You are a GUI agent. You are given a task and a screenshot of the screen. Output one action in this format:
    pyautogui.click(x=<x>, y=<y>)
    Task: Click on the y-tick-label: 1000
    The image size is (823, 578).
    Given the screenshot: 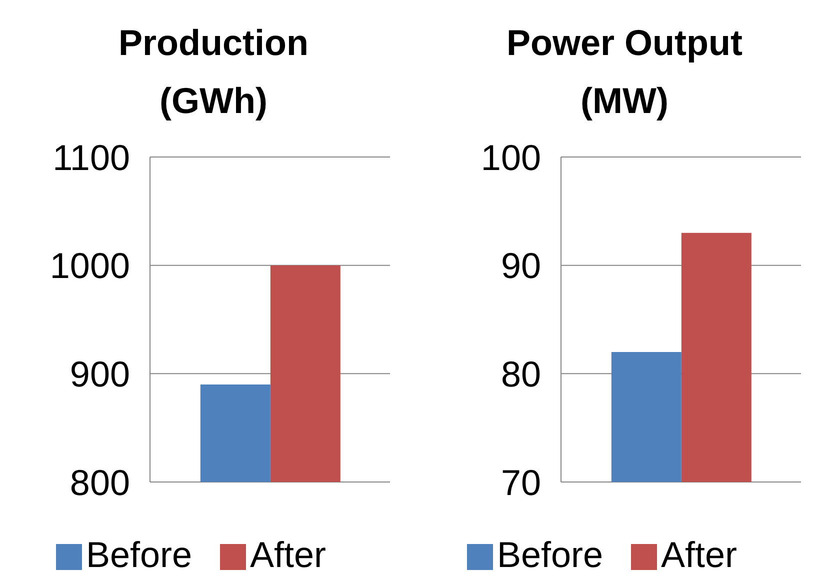 What is the action you would take?
    pyautogui.click(x=90, y=265)
    